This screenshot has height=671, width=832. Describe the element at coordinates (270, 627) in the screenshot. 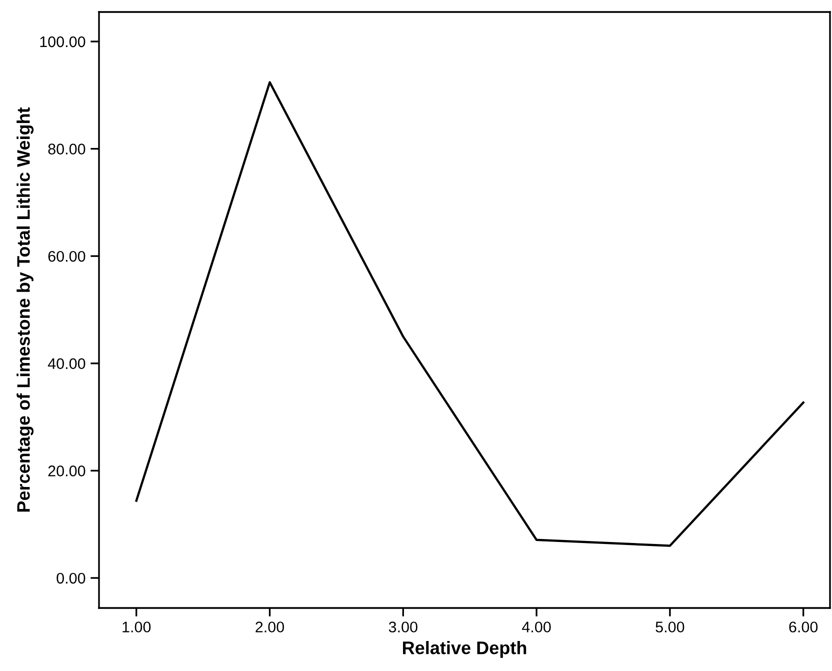

I see `x-tick-label: 2.00` at that location.